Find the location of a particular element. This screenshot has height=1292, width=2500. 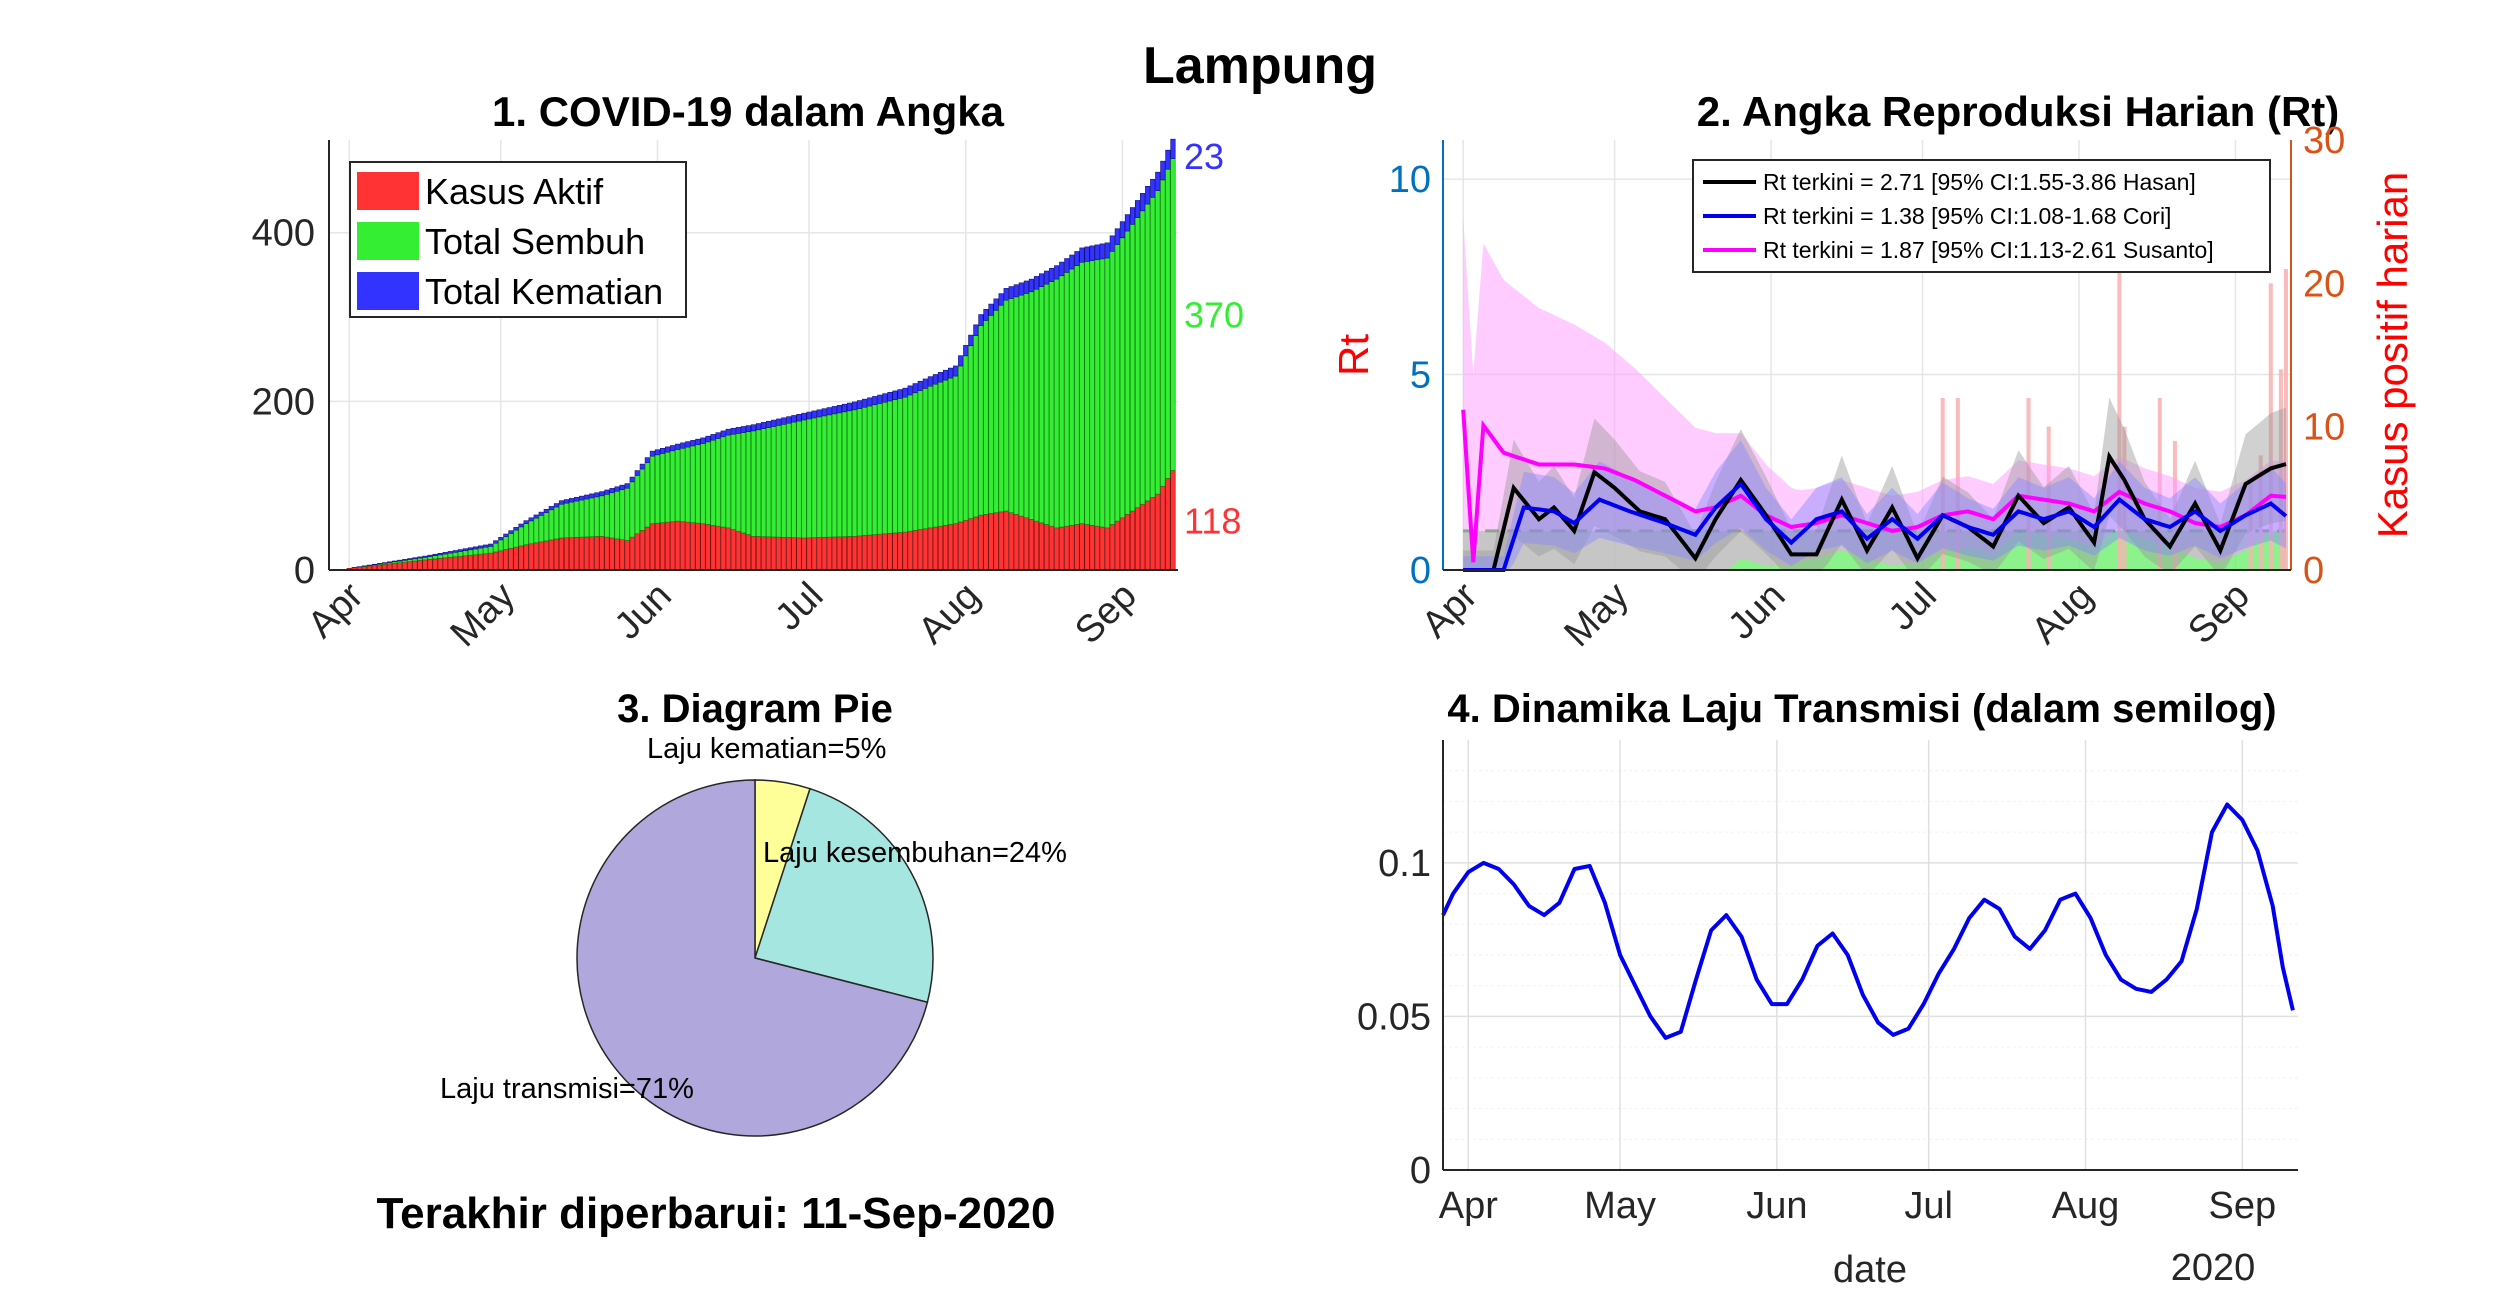

x-tick-label: Aug is located at coordinates (950, 614).